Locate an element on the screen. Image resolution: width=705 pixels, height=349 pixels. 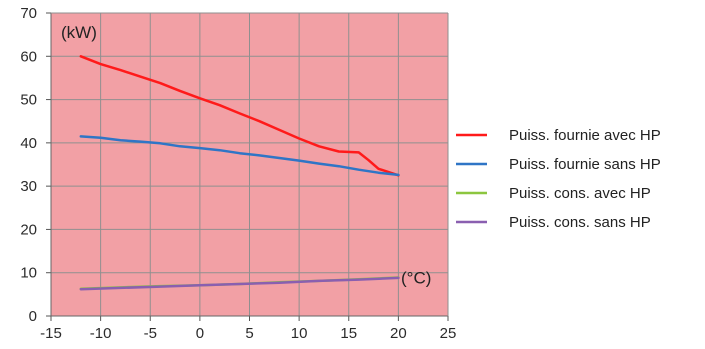
y-tick-label: 30 is located at coordinates (28, 186).